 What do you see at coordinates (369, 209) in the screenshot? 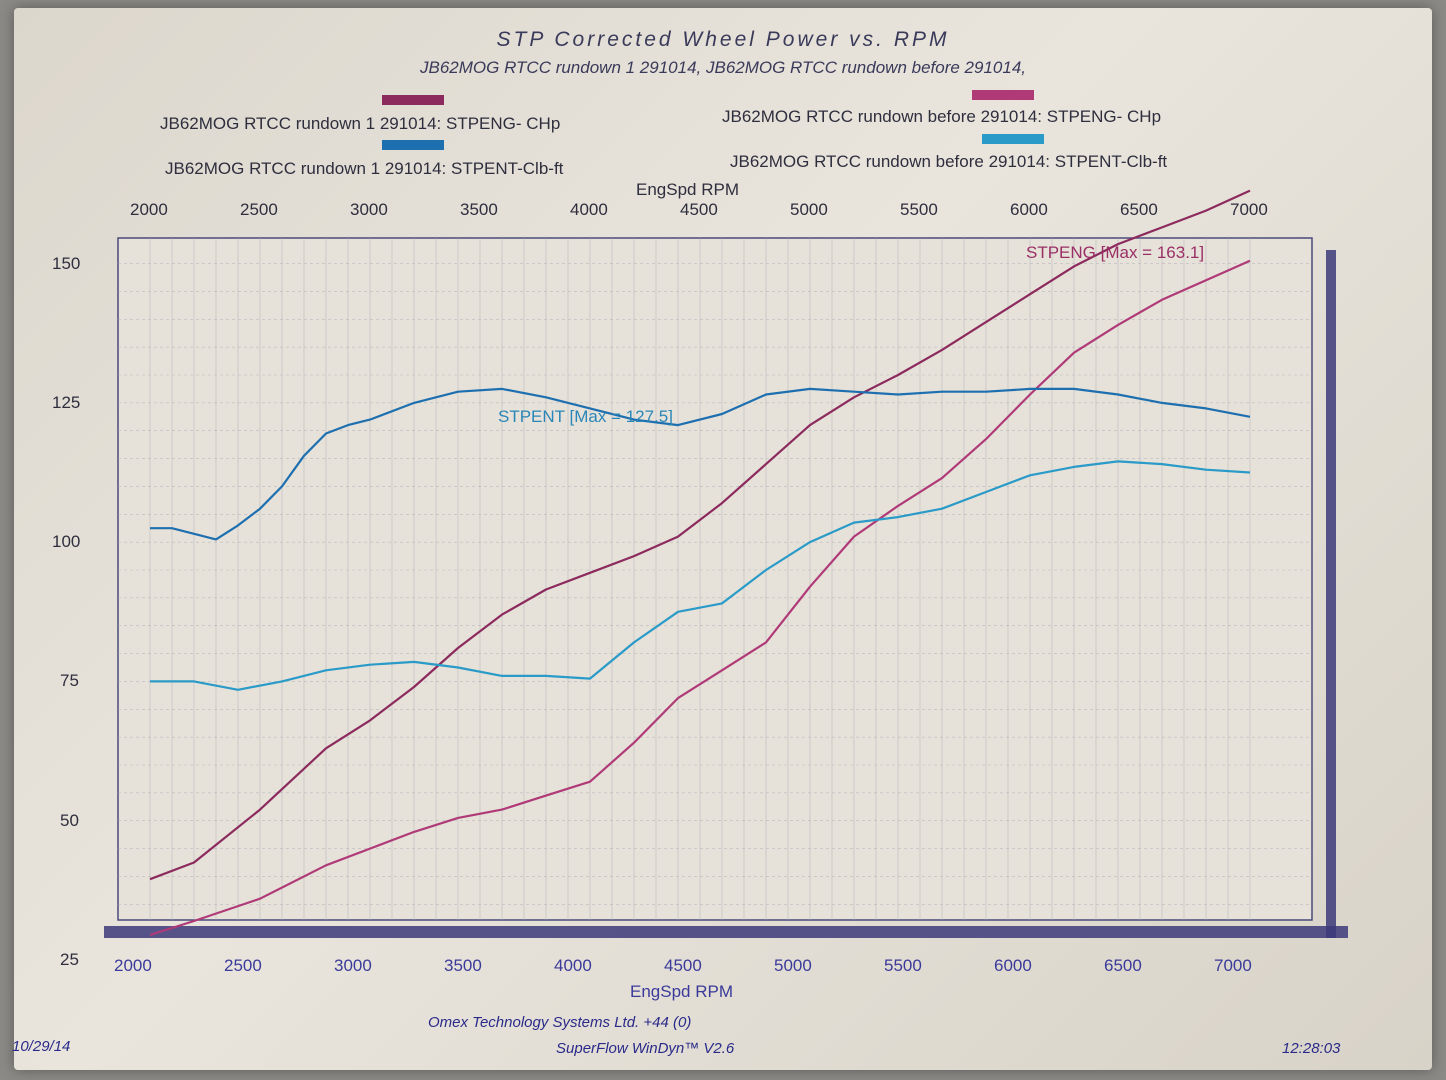
I see `x-tick-label-top: 3000` at bounding box center [369, 209].